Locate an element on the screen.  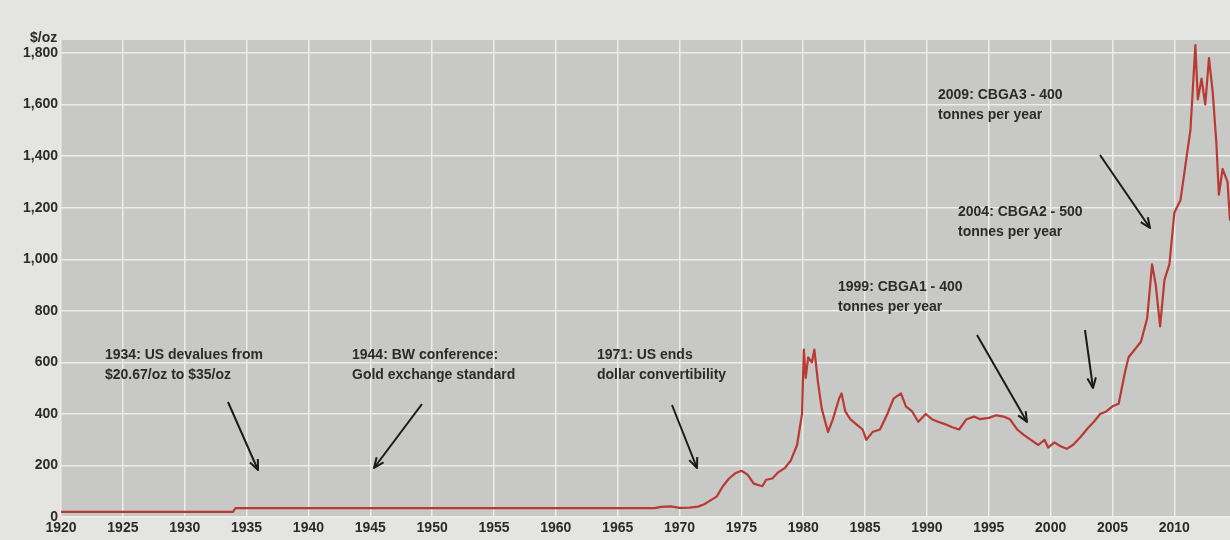
annotation: 1999: CBGA1 - 400 tonnes per year is located at coordinates (900, 295).